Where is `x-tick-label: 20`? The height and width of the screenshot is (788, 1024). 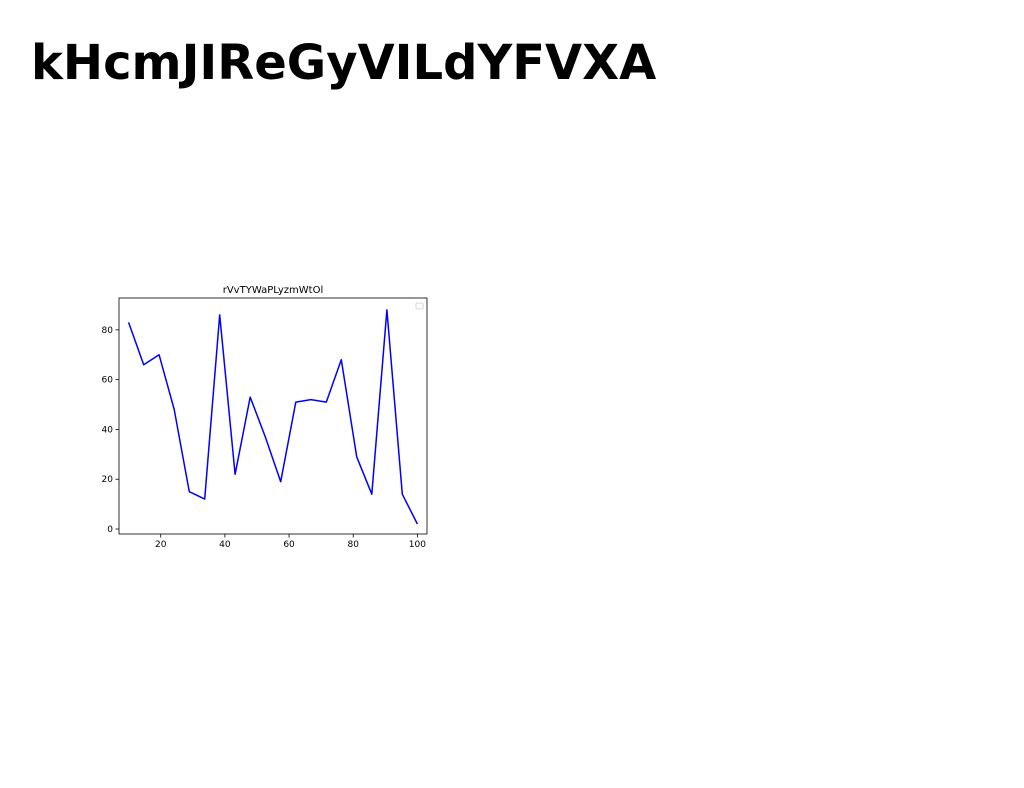
x-tick-label: 20 is located at coordinates (161, 545).